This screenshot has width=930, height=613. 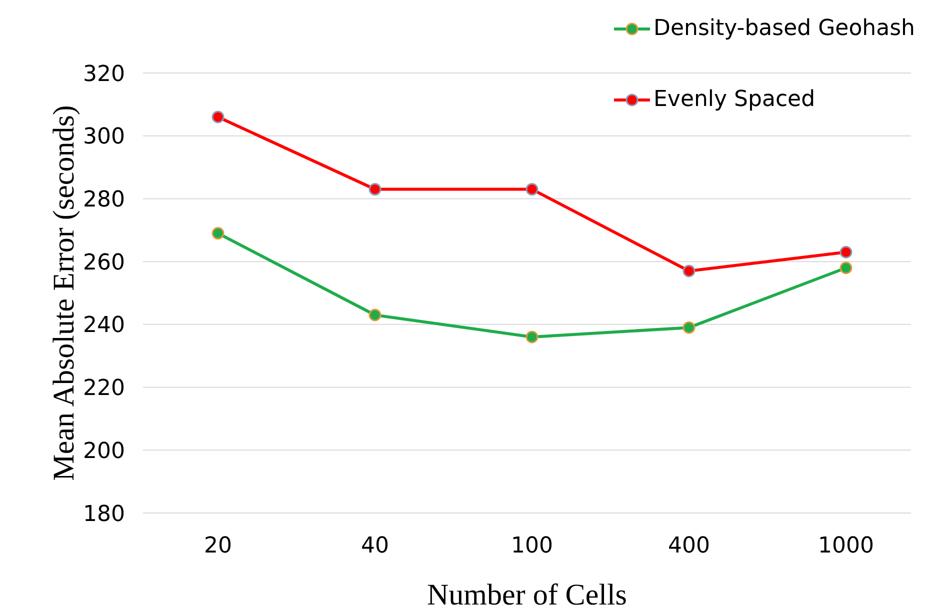 What do you see at coordinates (218, 546) in the screenshot?
I see `x-tick-label: 20` at bounding box center [218, 546].